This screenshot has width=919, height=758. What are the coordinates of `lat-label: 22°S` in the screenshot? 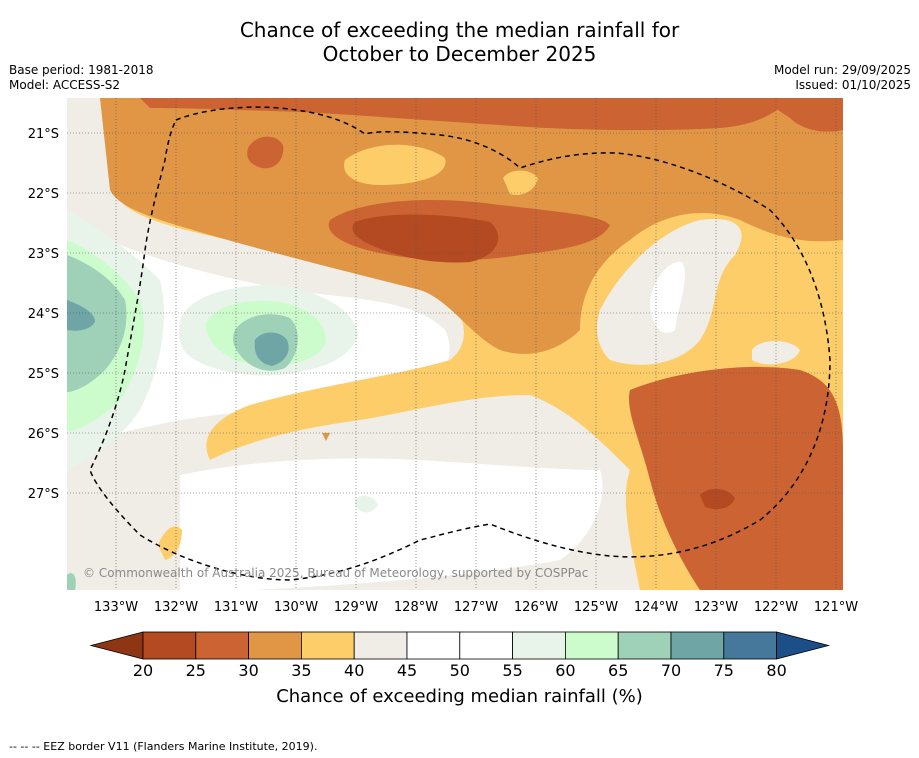 It's located at (43, 194).